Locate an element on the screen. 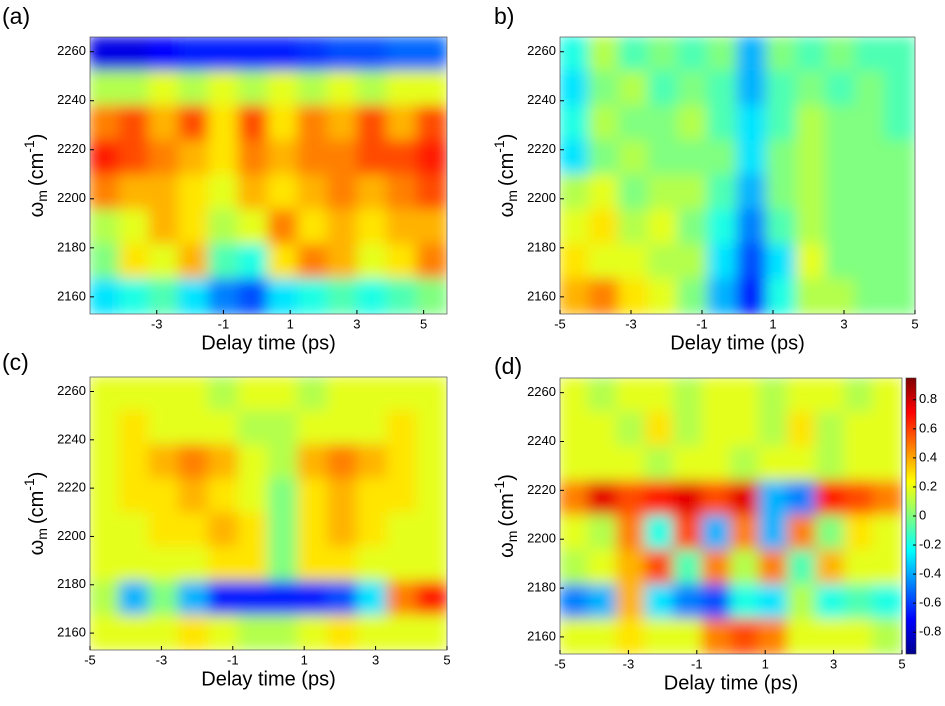 This screenshot has width=945, height=706. y-axis-label-part: ) is located at coordinates (507, 137).